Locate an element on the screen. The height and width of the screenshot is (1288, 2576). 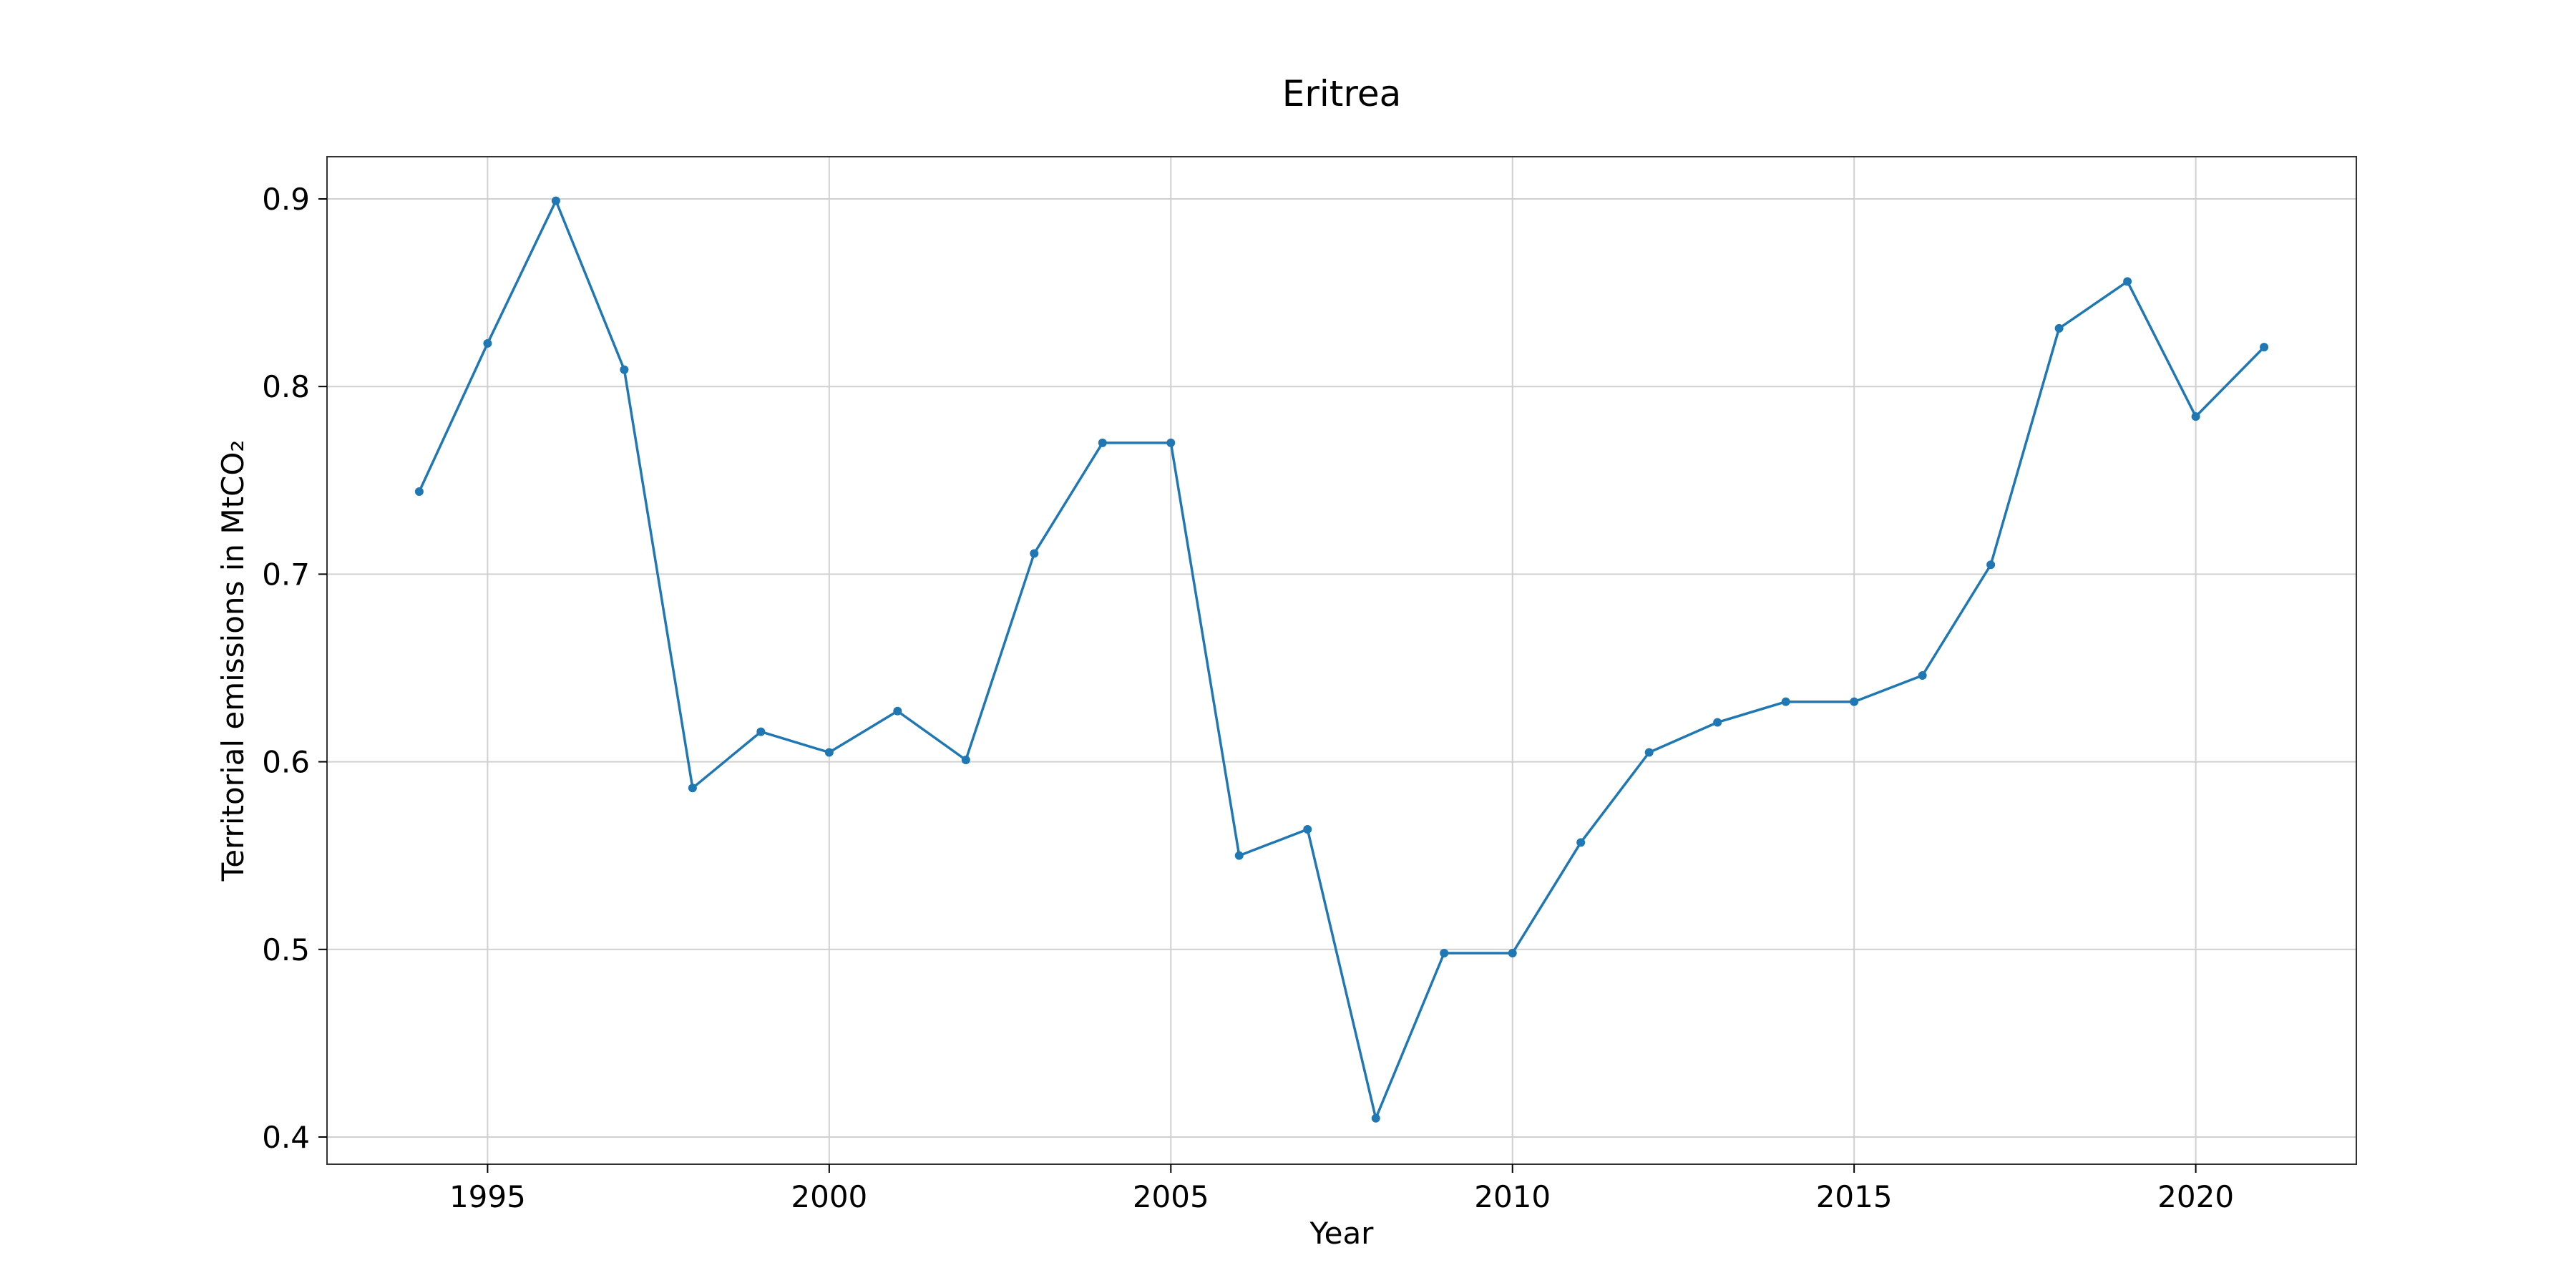
x-tick-label: 2005 is located at coordinates (1171, 1196).